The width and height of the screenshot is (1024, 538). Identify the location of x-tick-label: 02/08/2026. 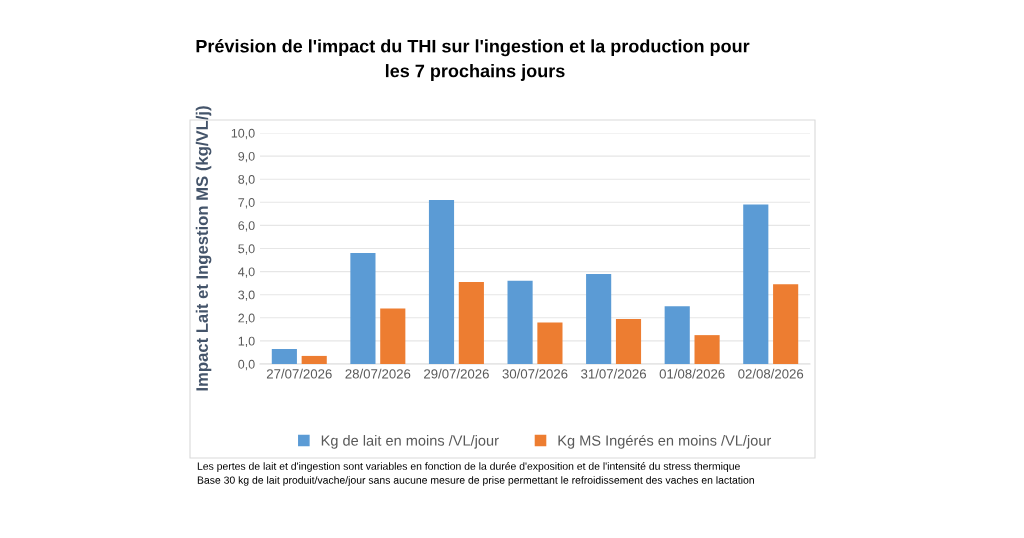
(771, 373).